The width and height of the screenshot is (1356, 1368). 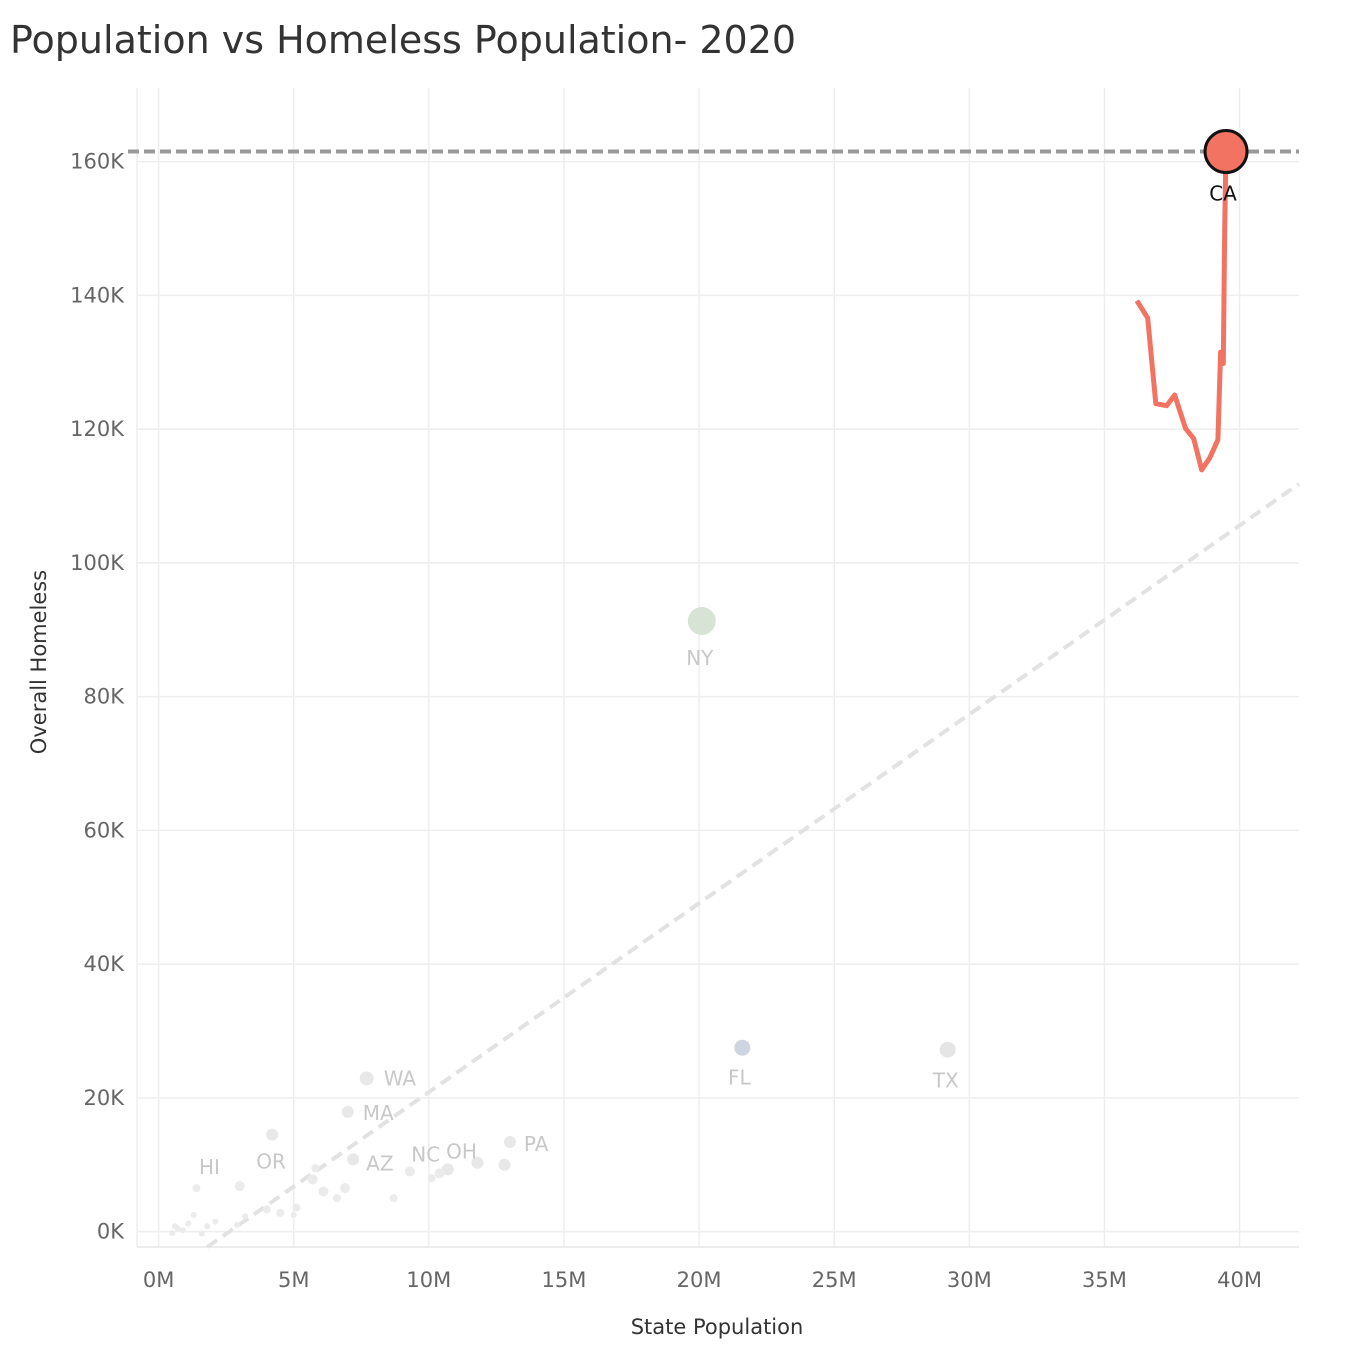 What do you see at coordinates (425, 1154) in the screenshot?
I see `state-label-nc: NC` at bounding box center [425, 1154].